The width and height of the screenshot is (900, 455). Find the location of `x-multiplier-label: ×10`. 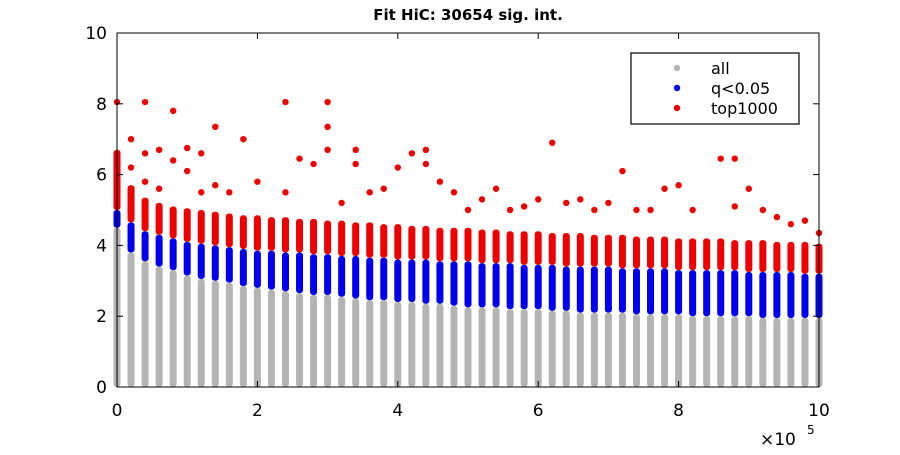

x-multiplier-label: ×10 is located at coordinates (778, 440).